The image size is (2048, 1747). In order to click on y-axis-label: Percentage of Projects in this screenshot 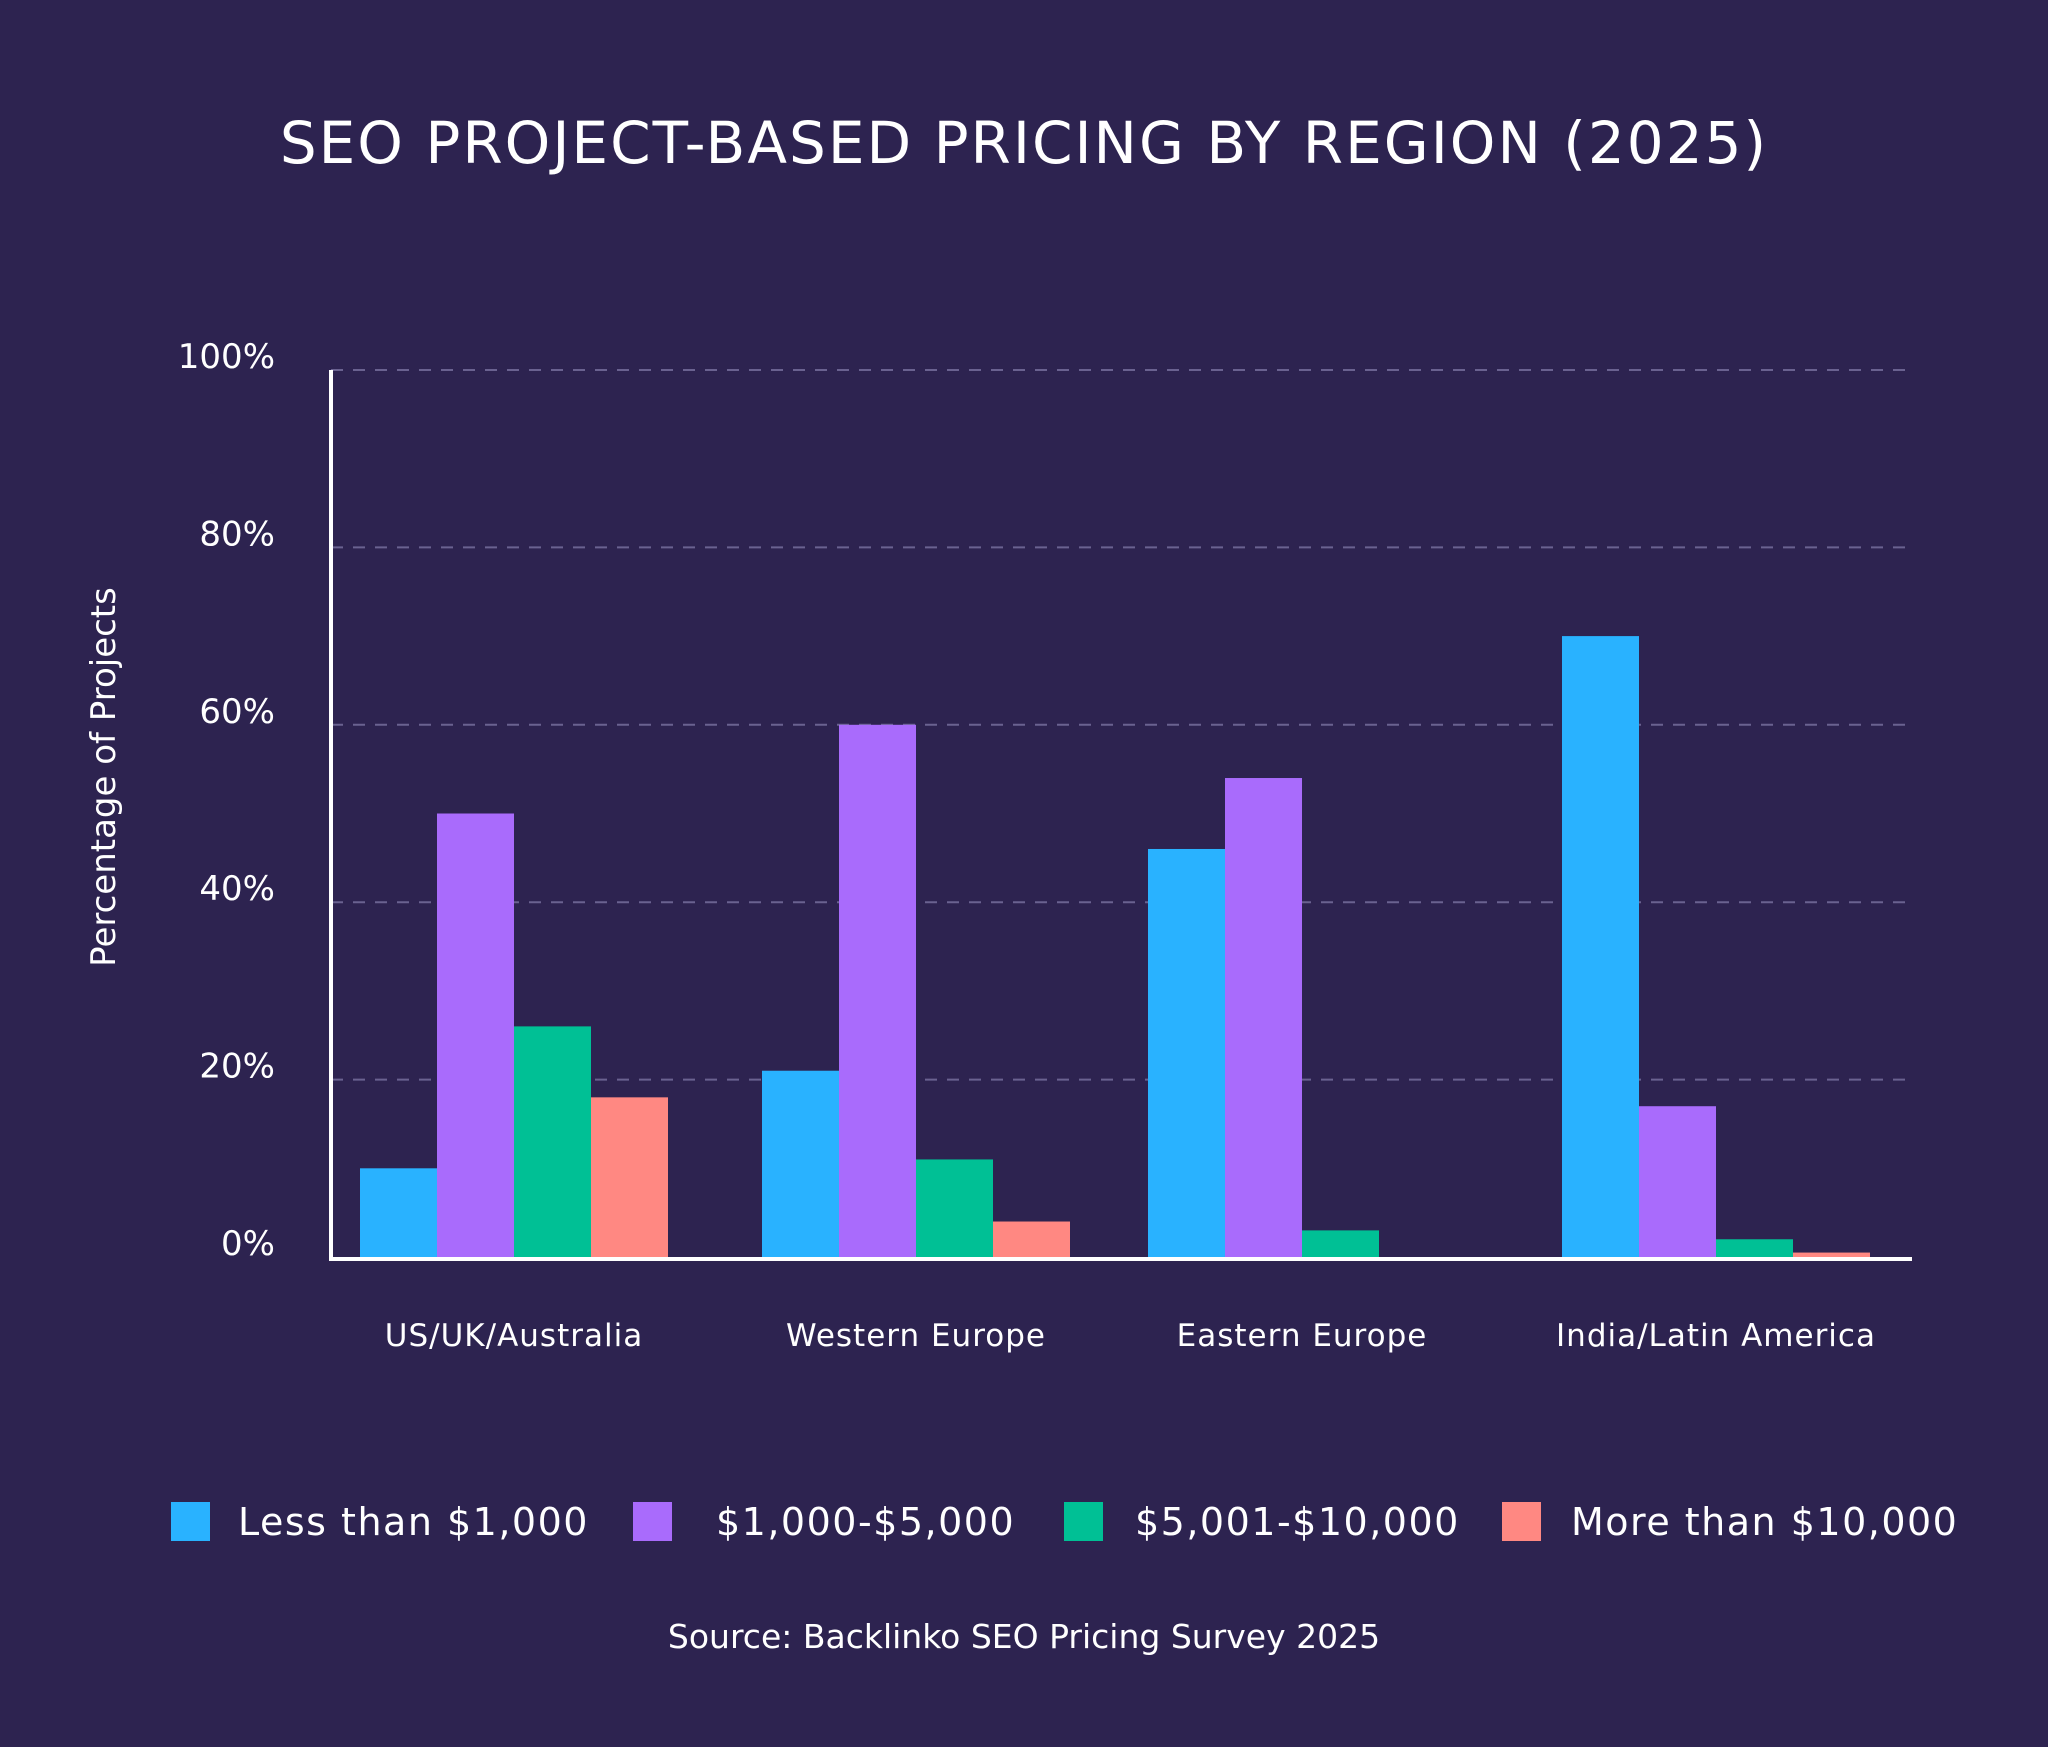, I will do `click(104, 777)`.